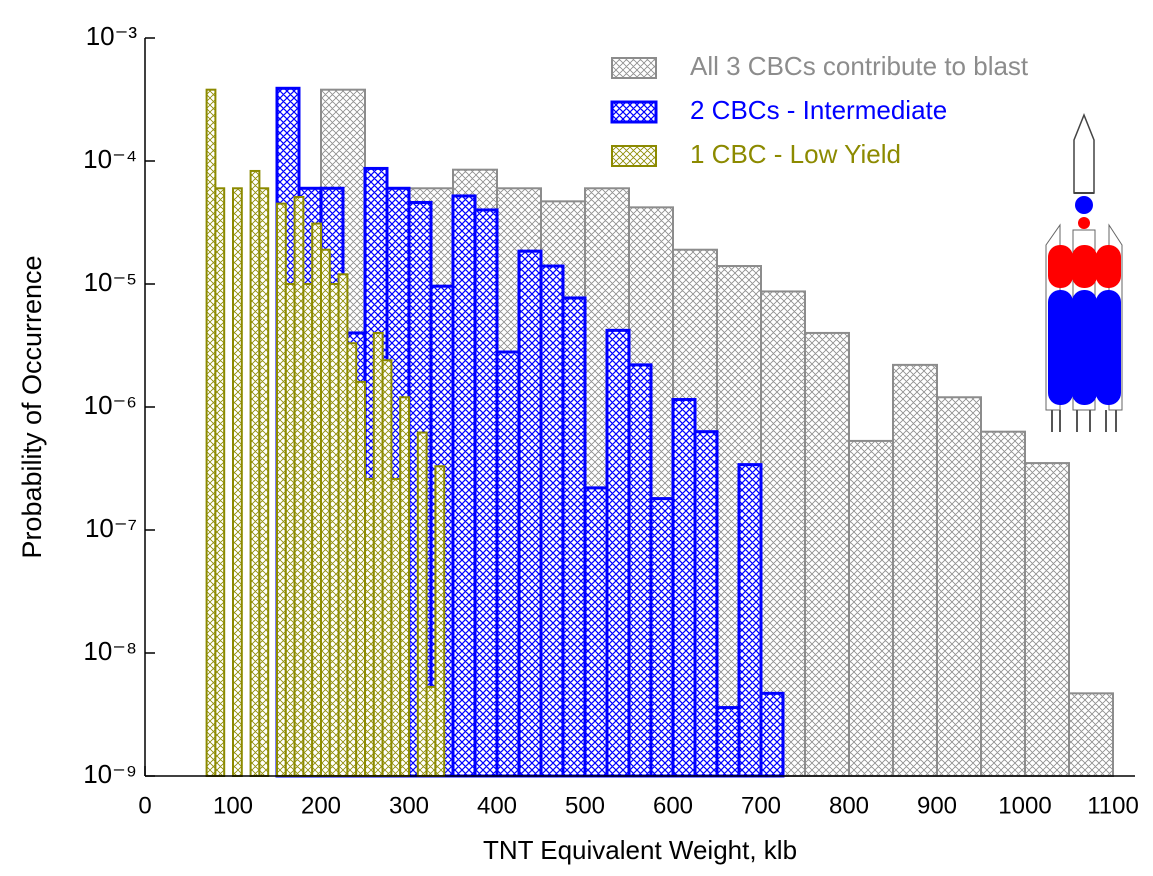 The image size is (1153, 876). Describe the element at coordinates (673, 805) in the screenshot. I see `x-tick-label: 600` at that location.